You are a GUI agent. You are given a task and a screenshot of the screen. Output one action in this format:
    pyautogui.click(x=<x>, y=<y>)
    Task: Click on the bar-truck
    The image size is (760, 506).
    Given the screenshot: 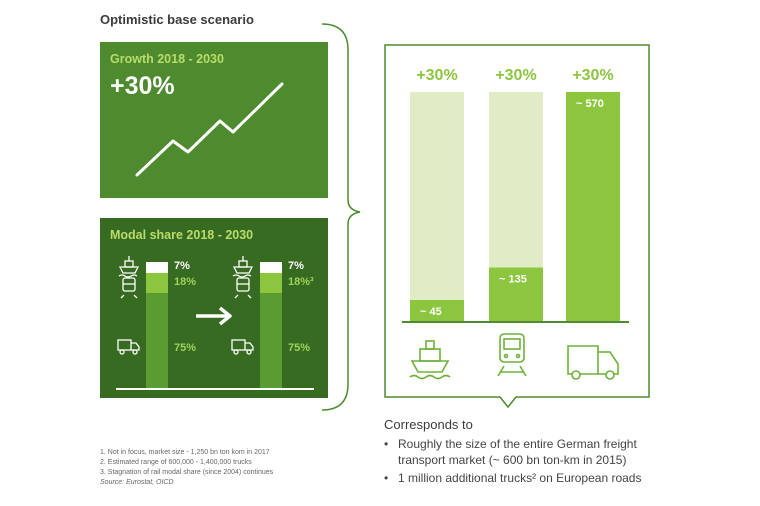 What is the action you would take?
    pyautogui.click(x=593, y=207)
    